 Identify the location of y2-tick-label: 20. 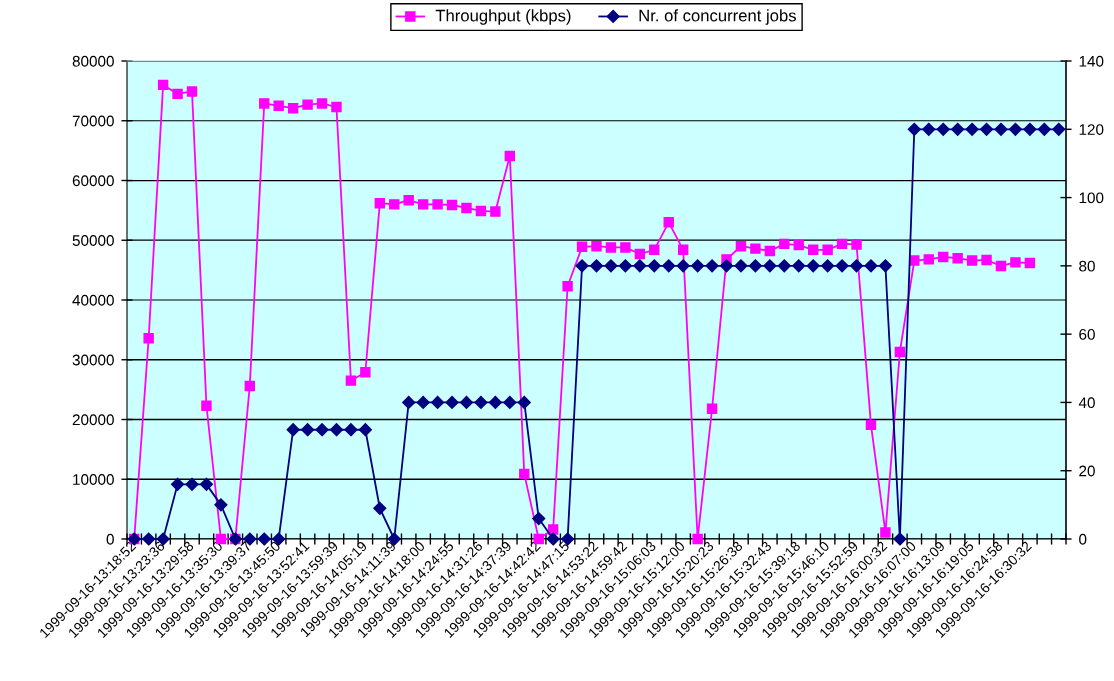
(1087, 471).